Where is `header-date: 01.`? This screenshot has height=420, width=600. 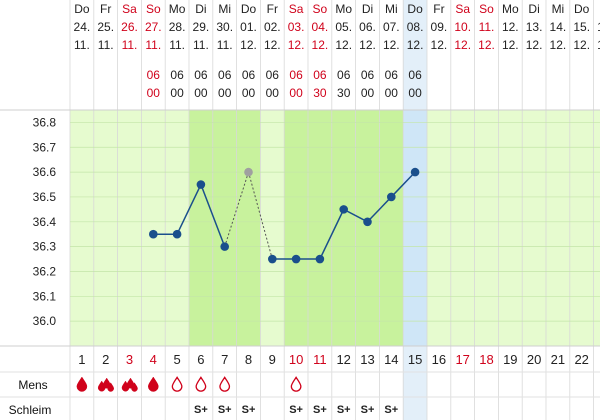 header-date: 01. is located at coordinates (248, 27).